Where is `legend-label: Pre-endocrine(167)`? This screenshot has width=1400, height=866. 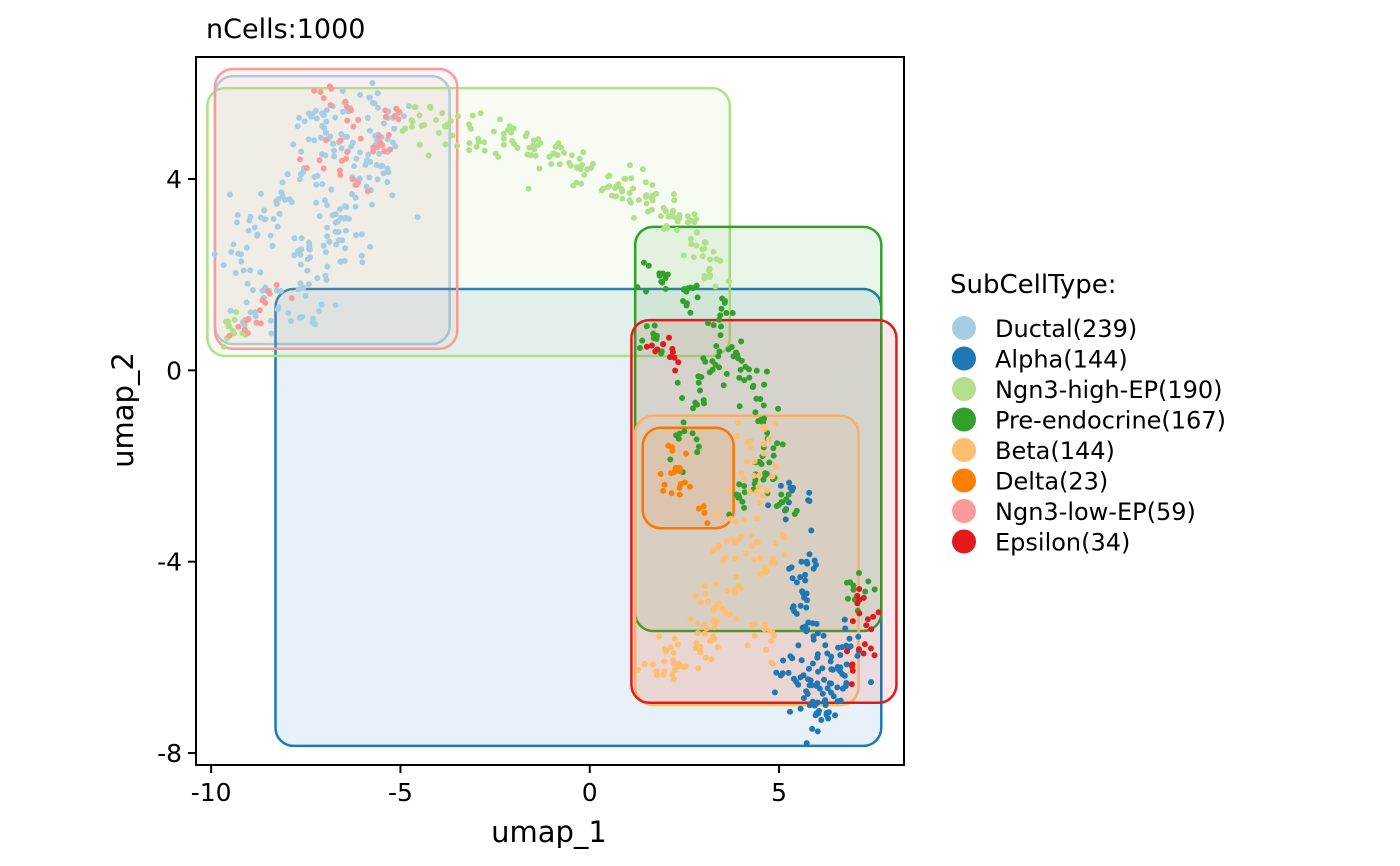 legend-label: Pre-endocrine(167) is located at coordinates (1110, 421).